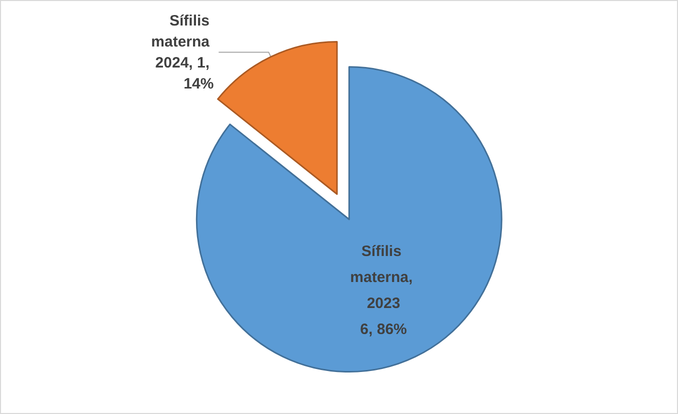 The width and height of the screenshot is (678, 414). Describe the element at coordinates (383, 329) in the screenshot. I see `data-label: 6, 86%` at that location.